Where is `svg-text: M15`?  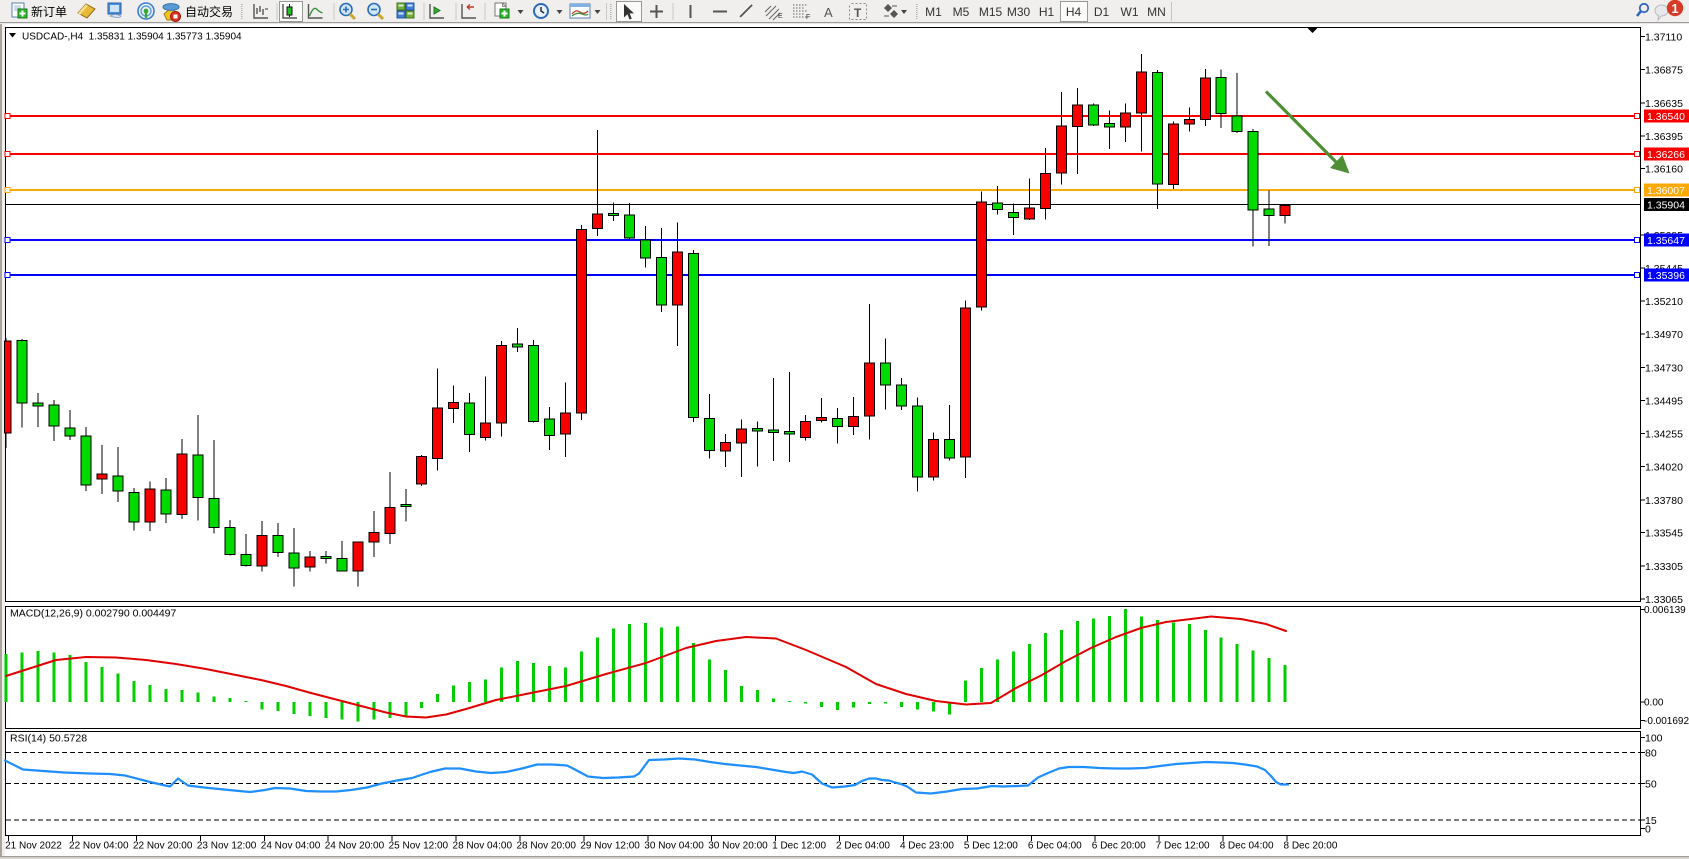 svg-text: M15 is located at coordinates (991, 12).